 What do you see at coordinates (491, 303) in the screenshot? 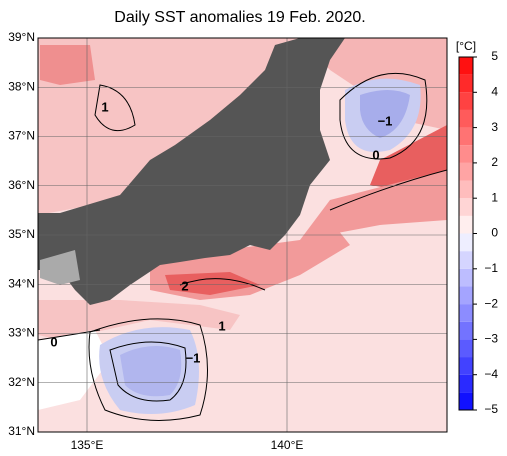
I see `colorbar-label: −2` at bounding box center [491, 303].